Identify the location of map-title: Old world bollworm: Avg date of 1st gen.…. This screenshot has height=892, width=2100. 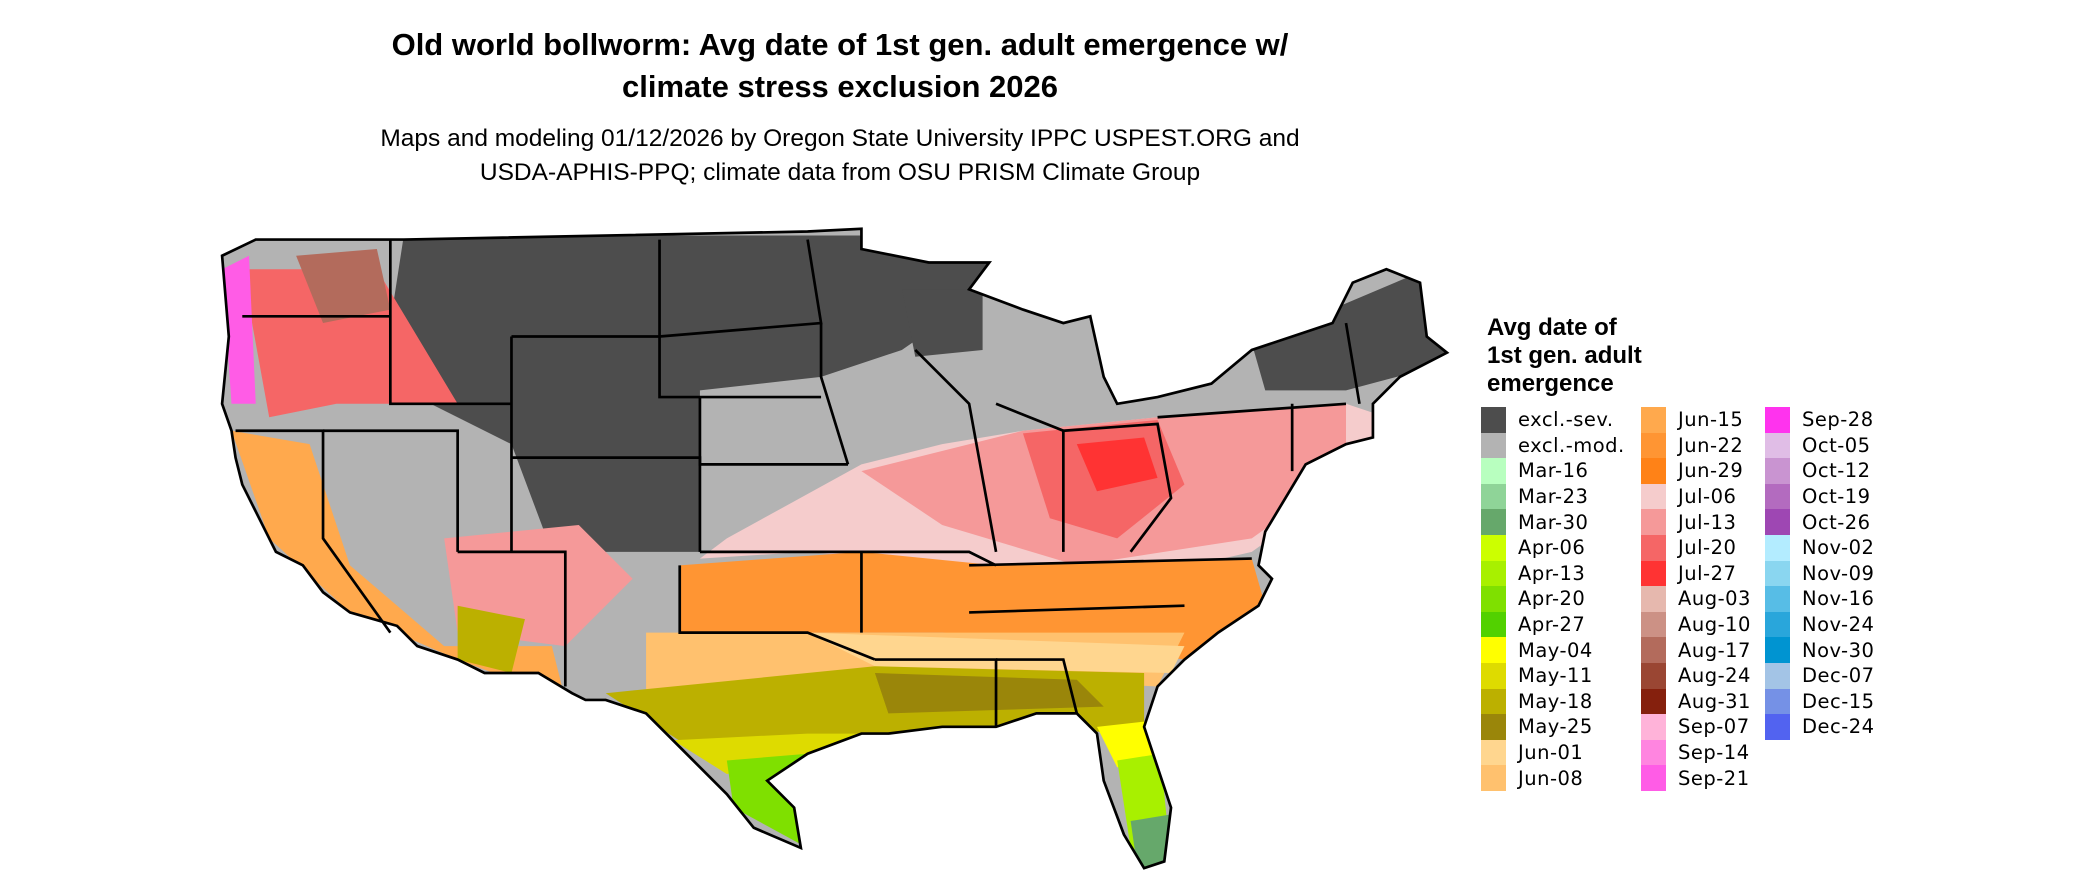
(840, 66).